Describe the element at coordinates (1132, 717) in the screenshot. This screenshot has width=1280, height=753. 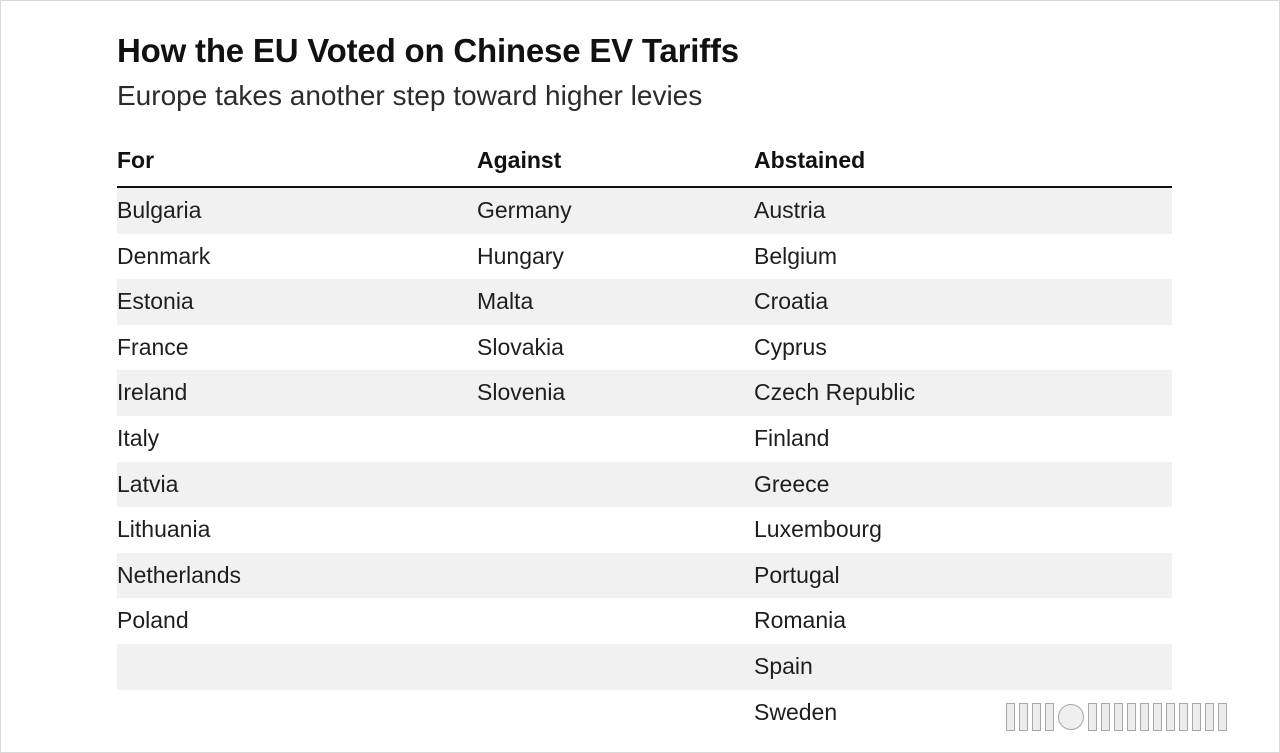
I see `watermark-logo` at that location.